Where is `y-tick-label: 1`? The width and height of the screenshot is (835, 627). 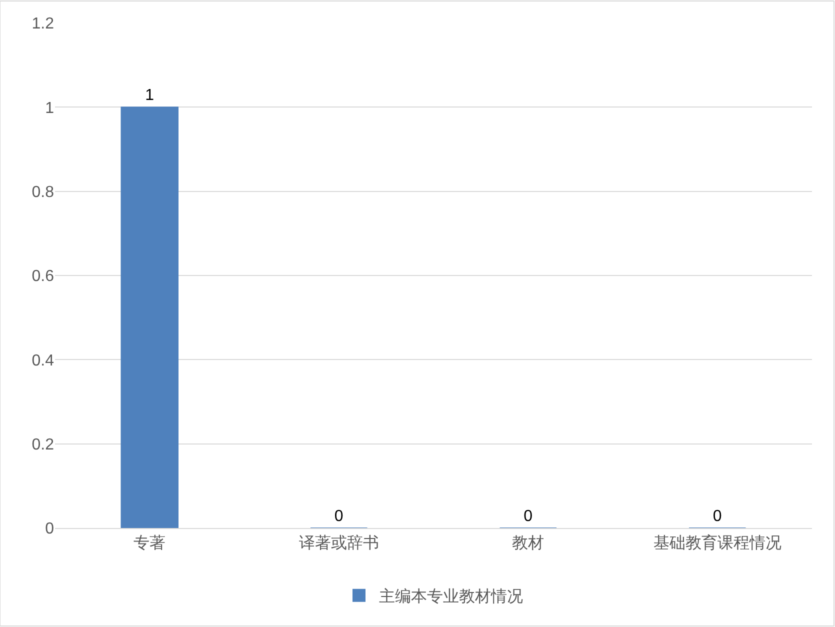
y-tick-label: 1 is located at coordinates (49, 108).